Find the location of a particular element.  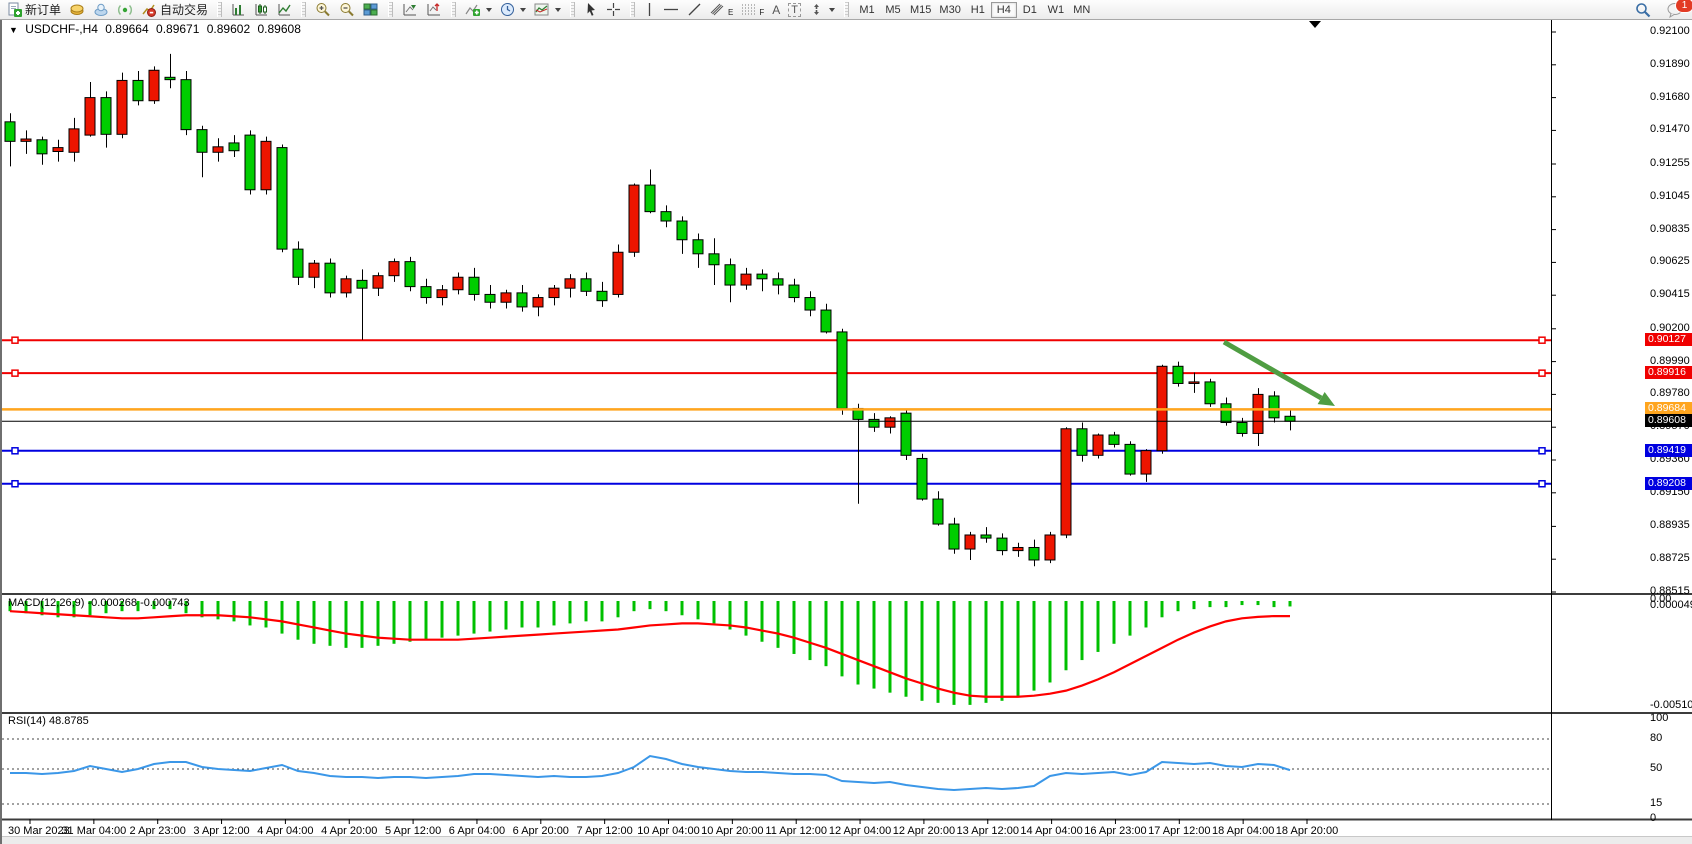

signals-button is located at coordinates (125, 9).